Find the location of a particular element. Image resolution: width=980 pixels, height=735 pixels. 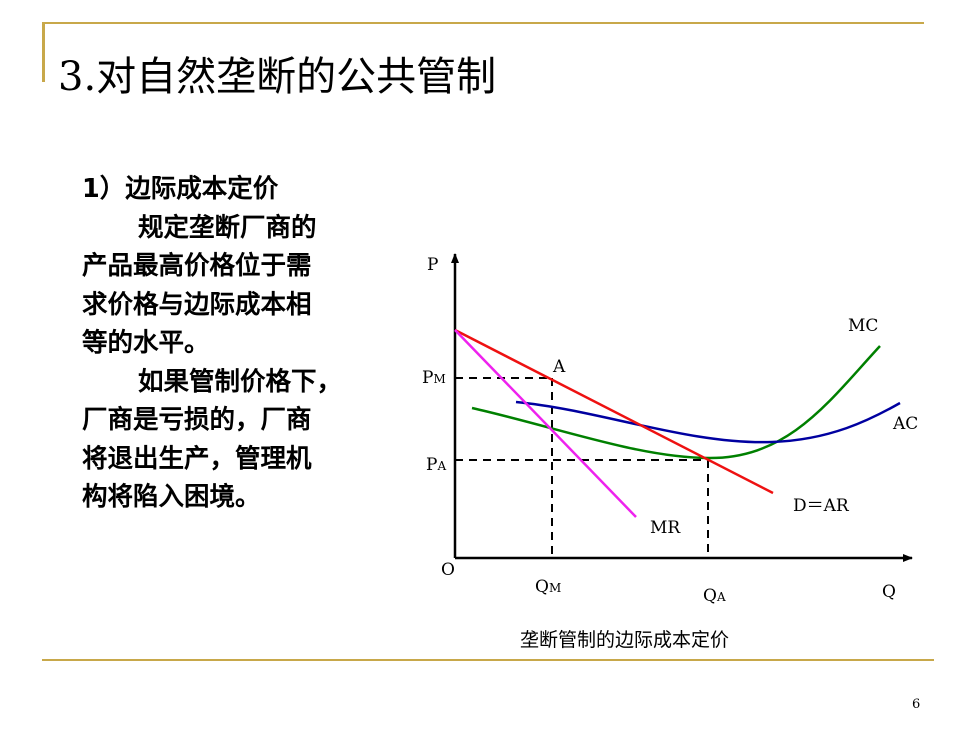

price-axis-label: P is located at coordinates (432, 265).